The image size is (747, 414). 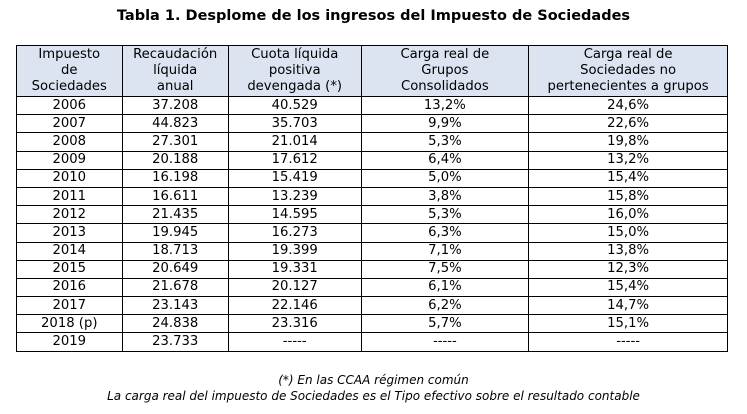 I want to click on table-cell: 23.733, so click(x=175, y=342).